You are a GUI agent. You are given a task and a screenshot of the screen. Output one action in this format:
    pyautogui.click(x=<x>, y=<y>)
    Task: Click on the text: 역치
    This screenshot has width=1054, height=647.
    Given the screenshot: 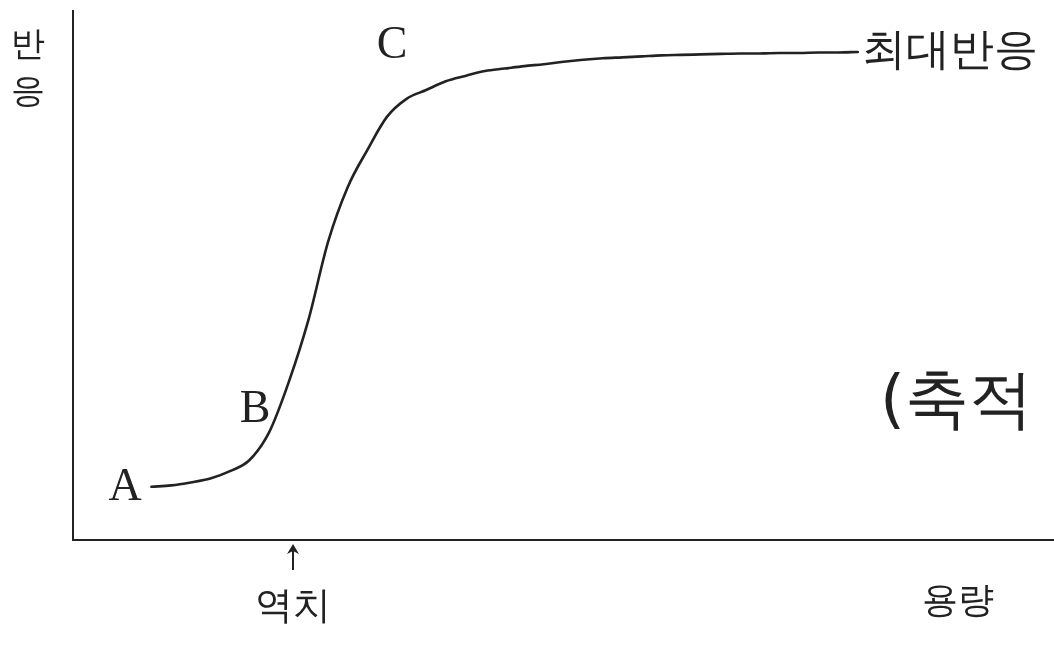 What is the action you would take?
    pyautogui.click(x=293, y=604)
    